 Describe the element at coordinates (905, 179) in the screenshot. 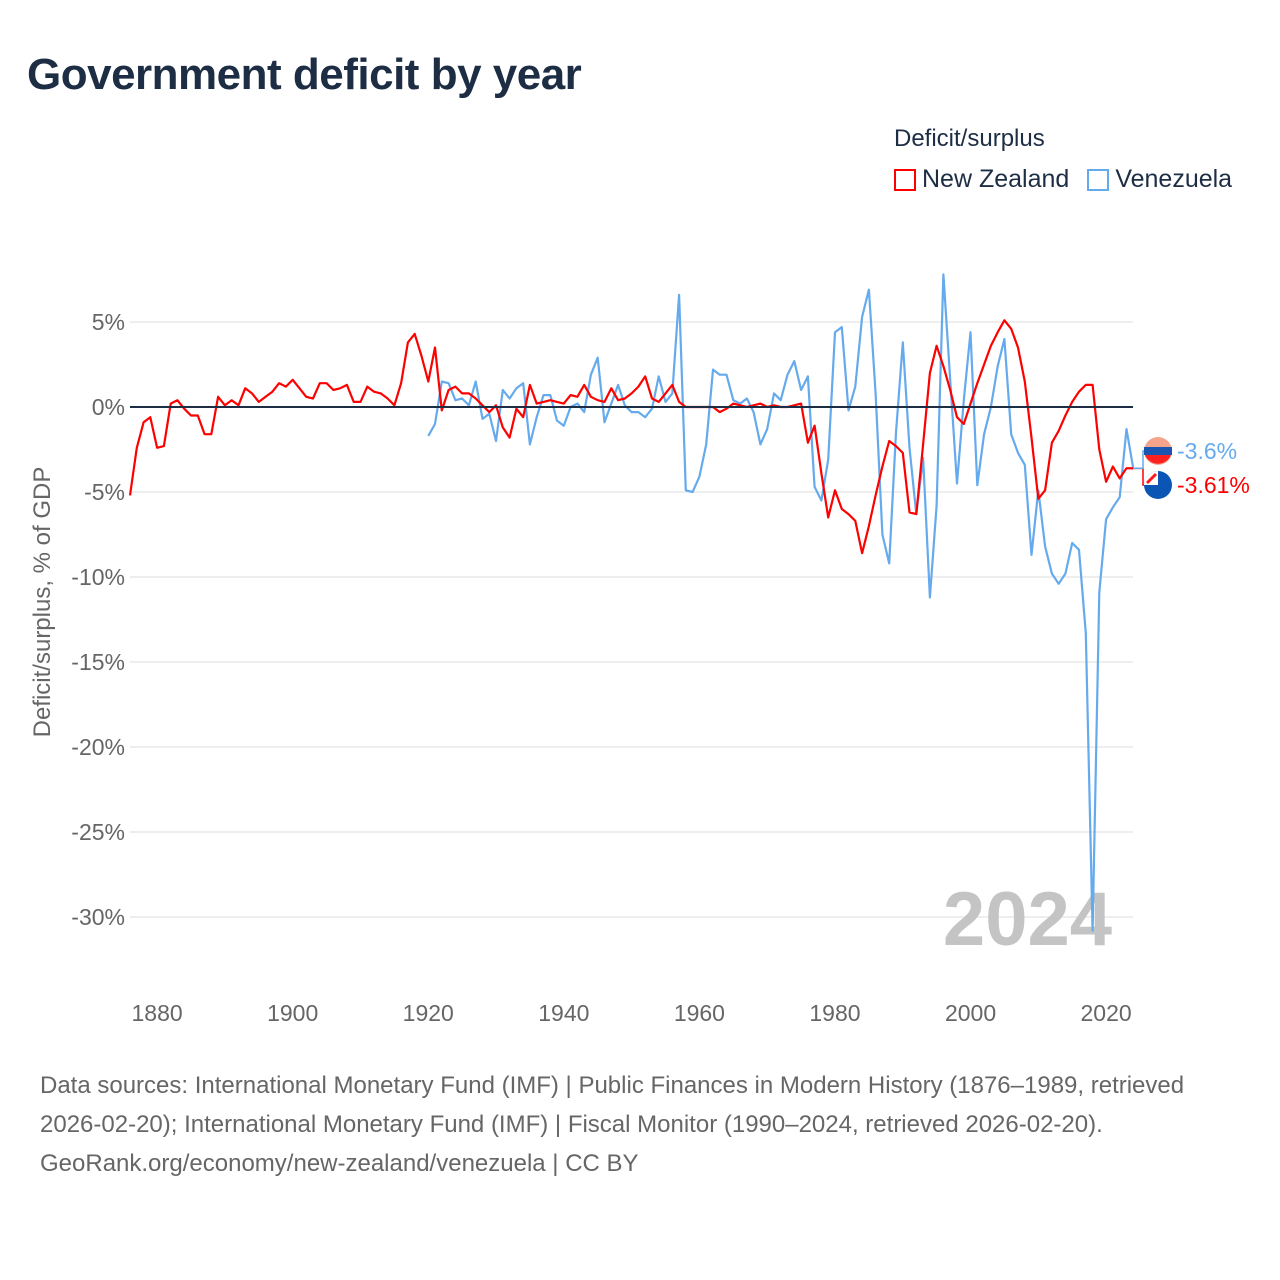

I see `legend-swatch-new-zealand` at that location.